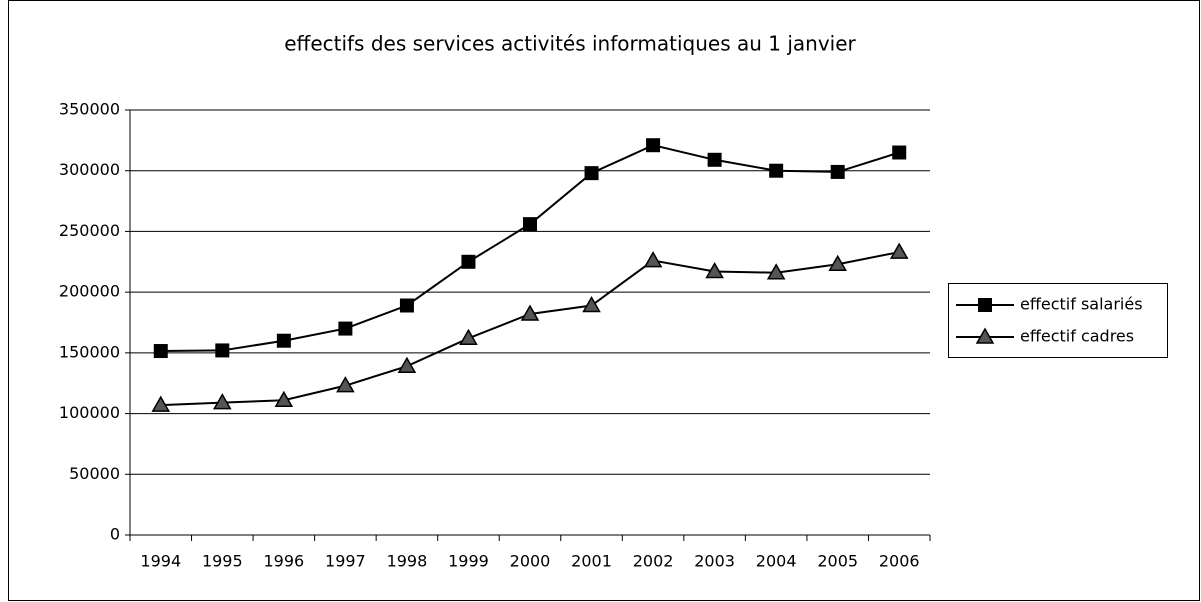 The width and height of the screenshot is (1201, 602). What do you see at coordinates (115, 534) in the screenshot?
I see `y-tick-label: 0` at bounding box center [115, 534].